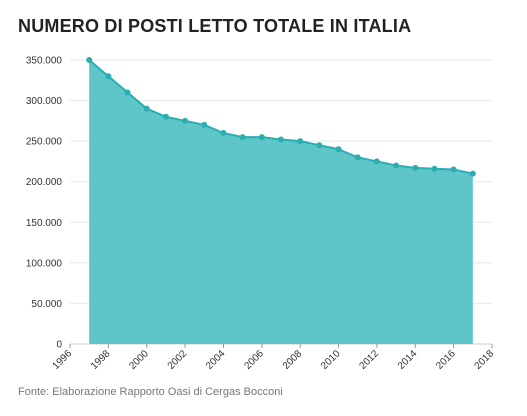  What do you see at coordinates (59, 345) in the screenshot?
I see `y-tick-label: 0` at bounding box center [59, 345].